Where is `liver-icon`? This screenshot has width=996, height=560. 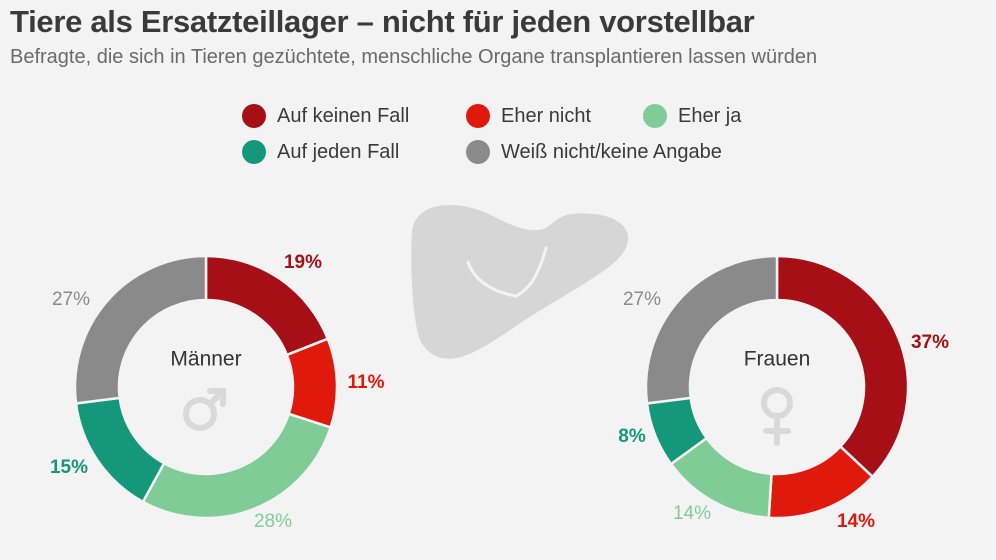
liver-icon is located at coordinates (520, 282).